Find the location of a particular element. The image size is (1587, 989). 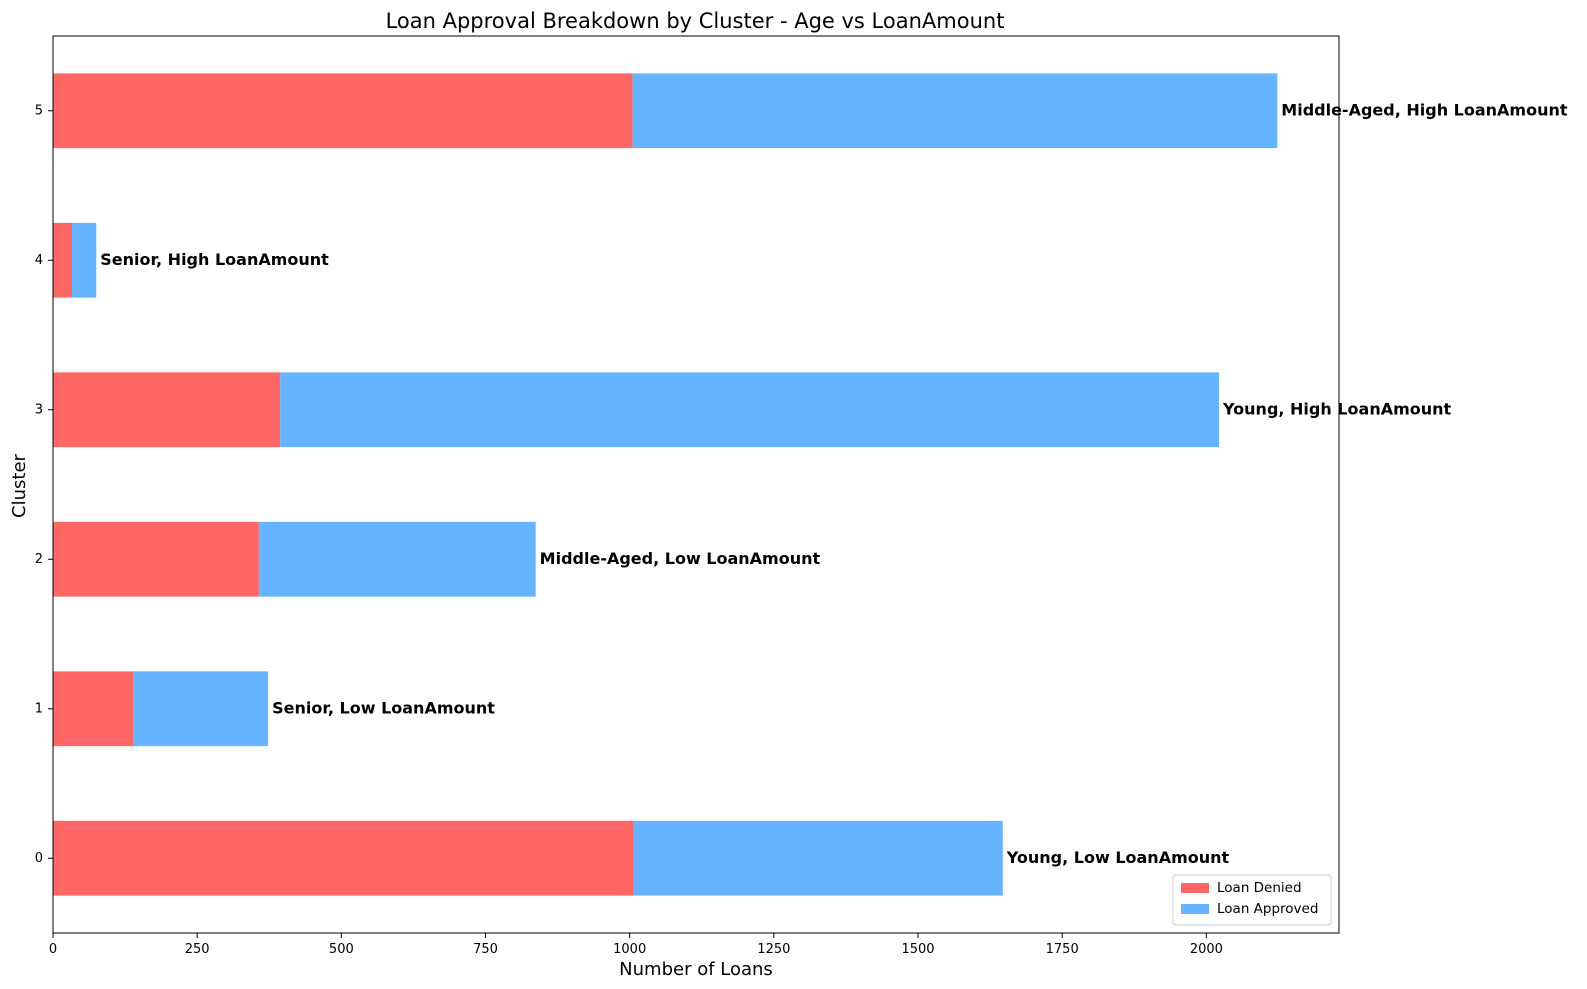

y-tick-label-3: 3 is located at coordinates (39, 409).